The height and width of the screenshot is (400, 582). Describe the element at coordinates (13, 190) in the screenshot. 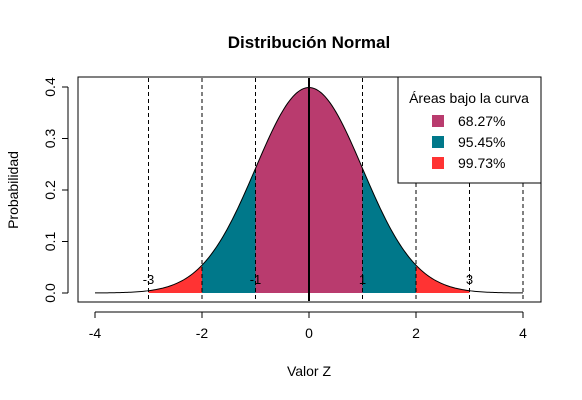

I see `y-axis-label: Probabilidad` at that location.